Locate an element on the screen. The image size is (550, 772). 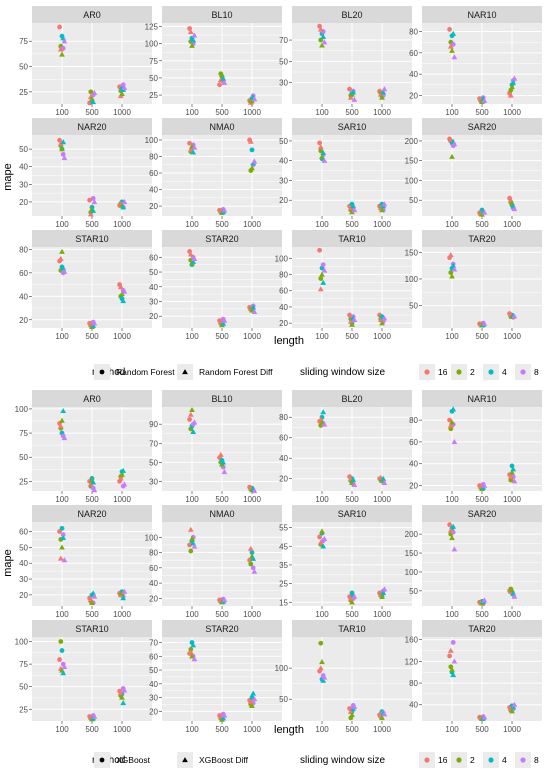
y-tick-label: 25 is located at coordinates (283, 584).